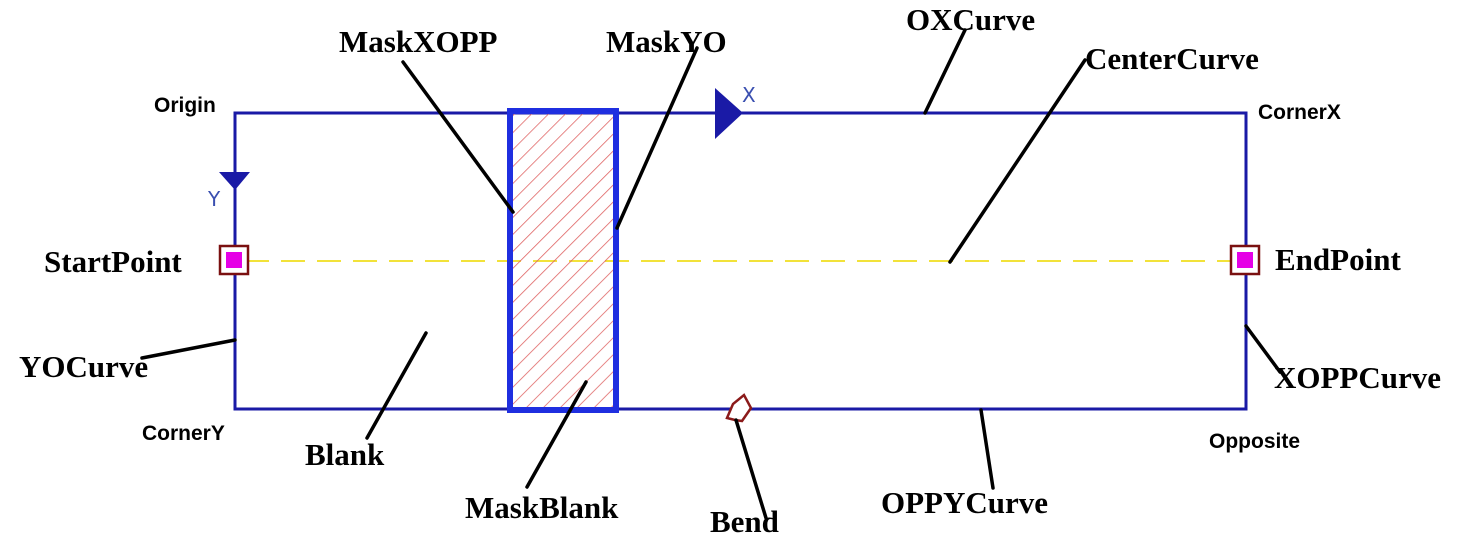 This screenshot has height=540, width=1471. Describe the element at coordinates (345, 454) in the screenshot. I see `label-blank: Blank` at that location.